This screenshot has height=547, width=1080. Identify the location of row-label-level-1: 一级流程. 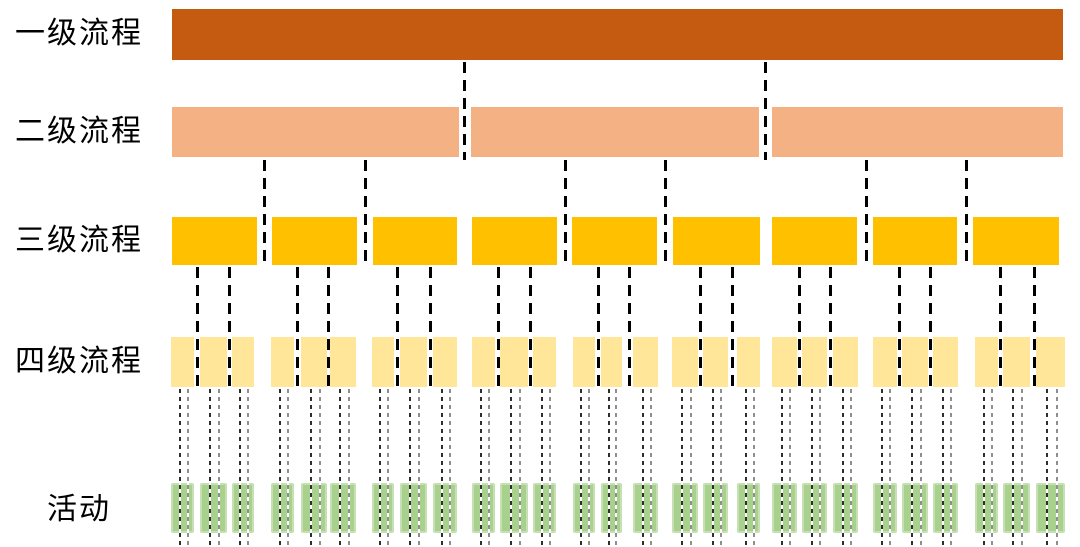
(79, 33).